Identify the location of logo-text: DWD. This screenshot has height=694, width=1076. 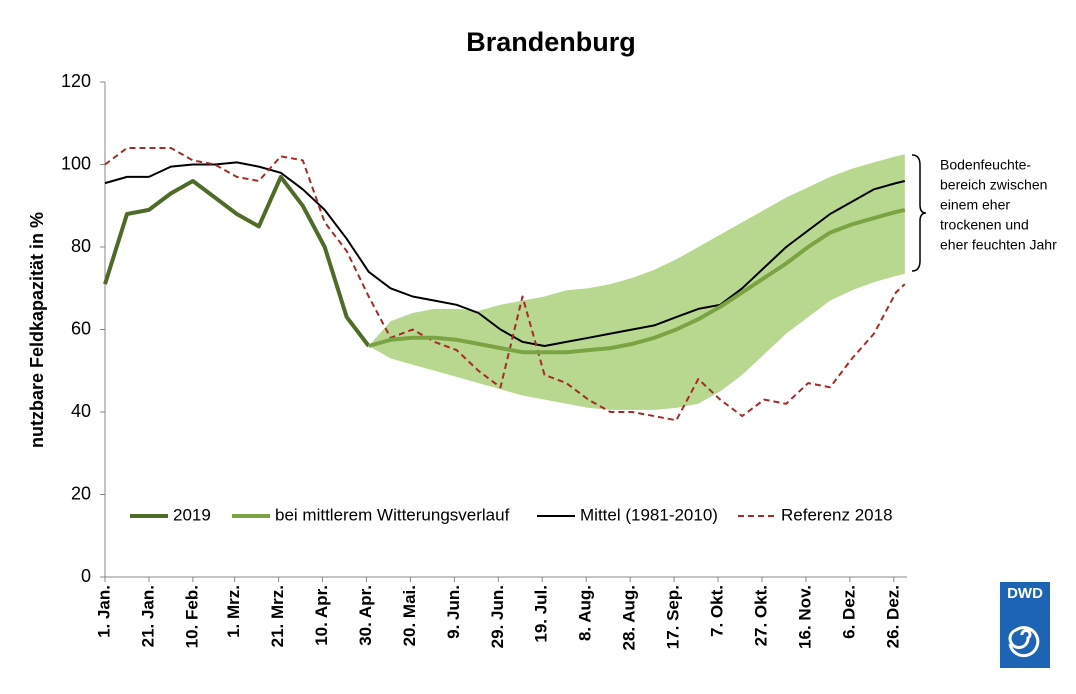
(1025, 593).